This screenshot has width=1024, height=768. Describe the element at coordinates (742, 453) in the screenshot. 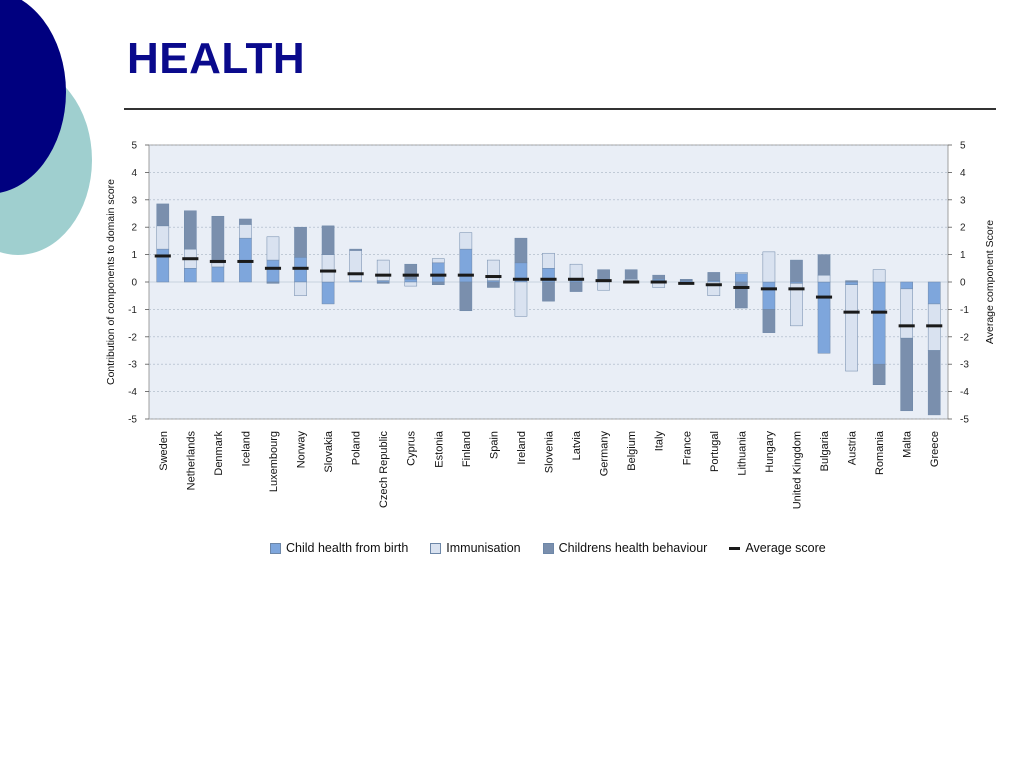

I see `category-label: Lithuania` at that location.